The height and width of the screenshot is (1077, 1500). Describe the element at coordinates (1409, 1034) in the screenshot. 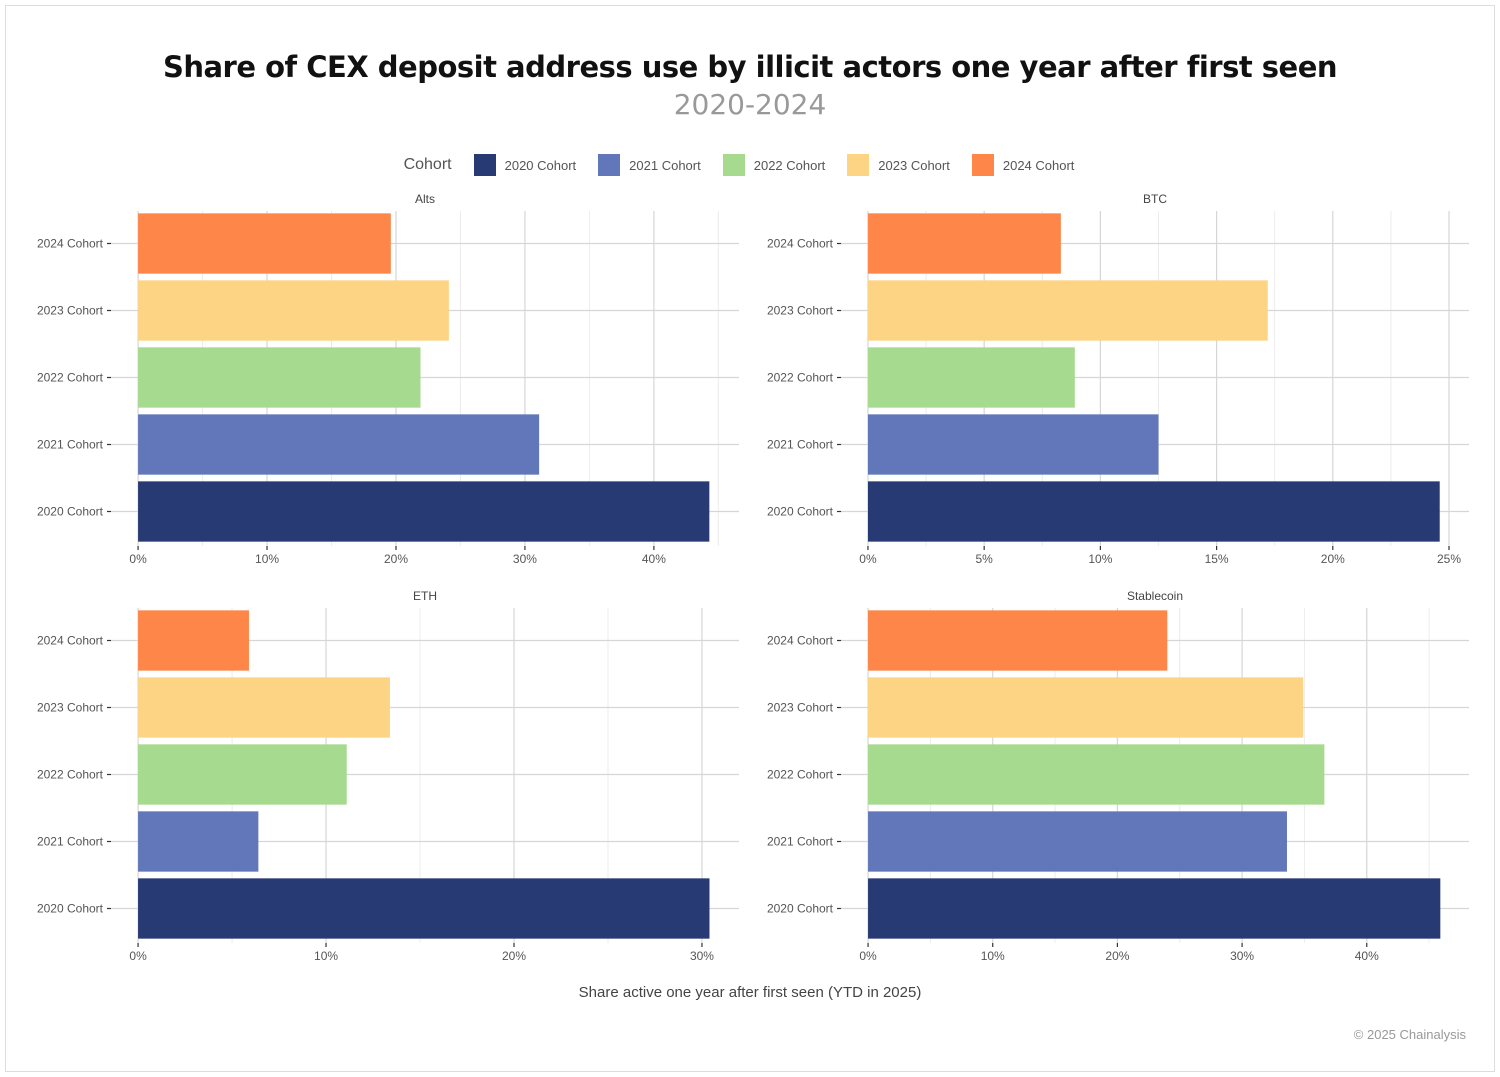

I see `credit: © 2025 Chainalysis` at that location.